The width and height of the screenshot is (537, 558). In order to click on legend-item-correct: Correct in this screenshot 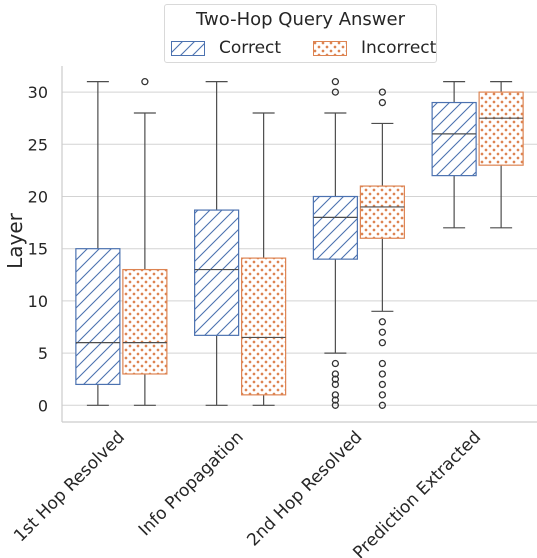, I will do `click(226, 48)`.